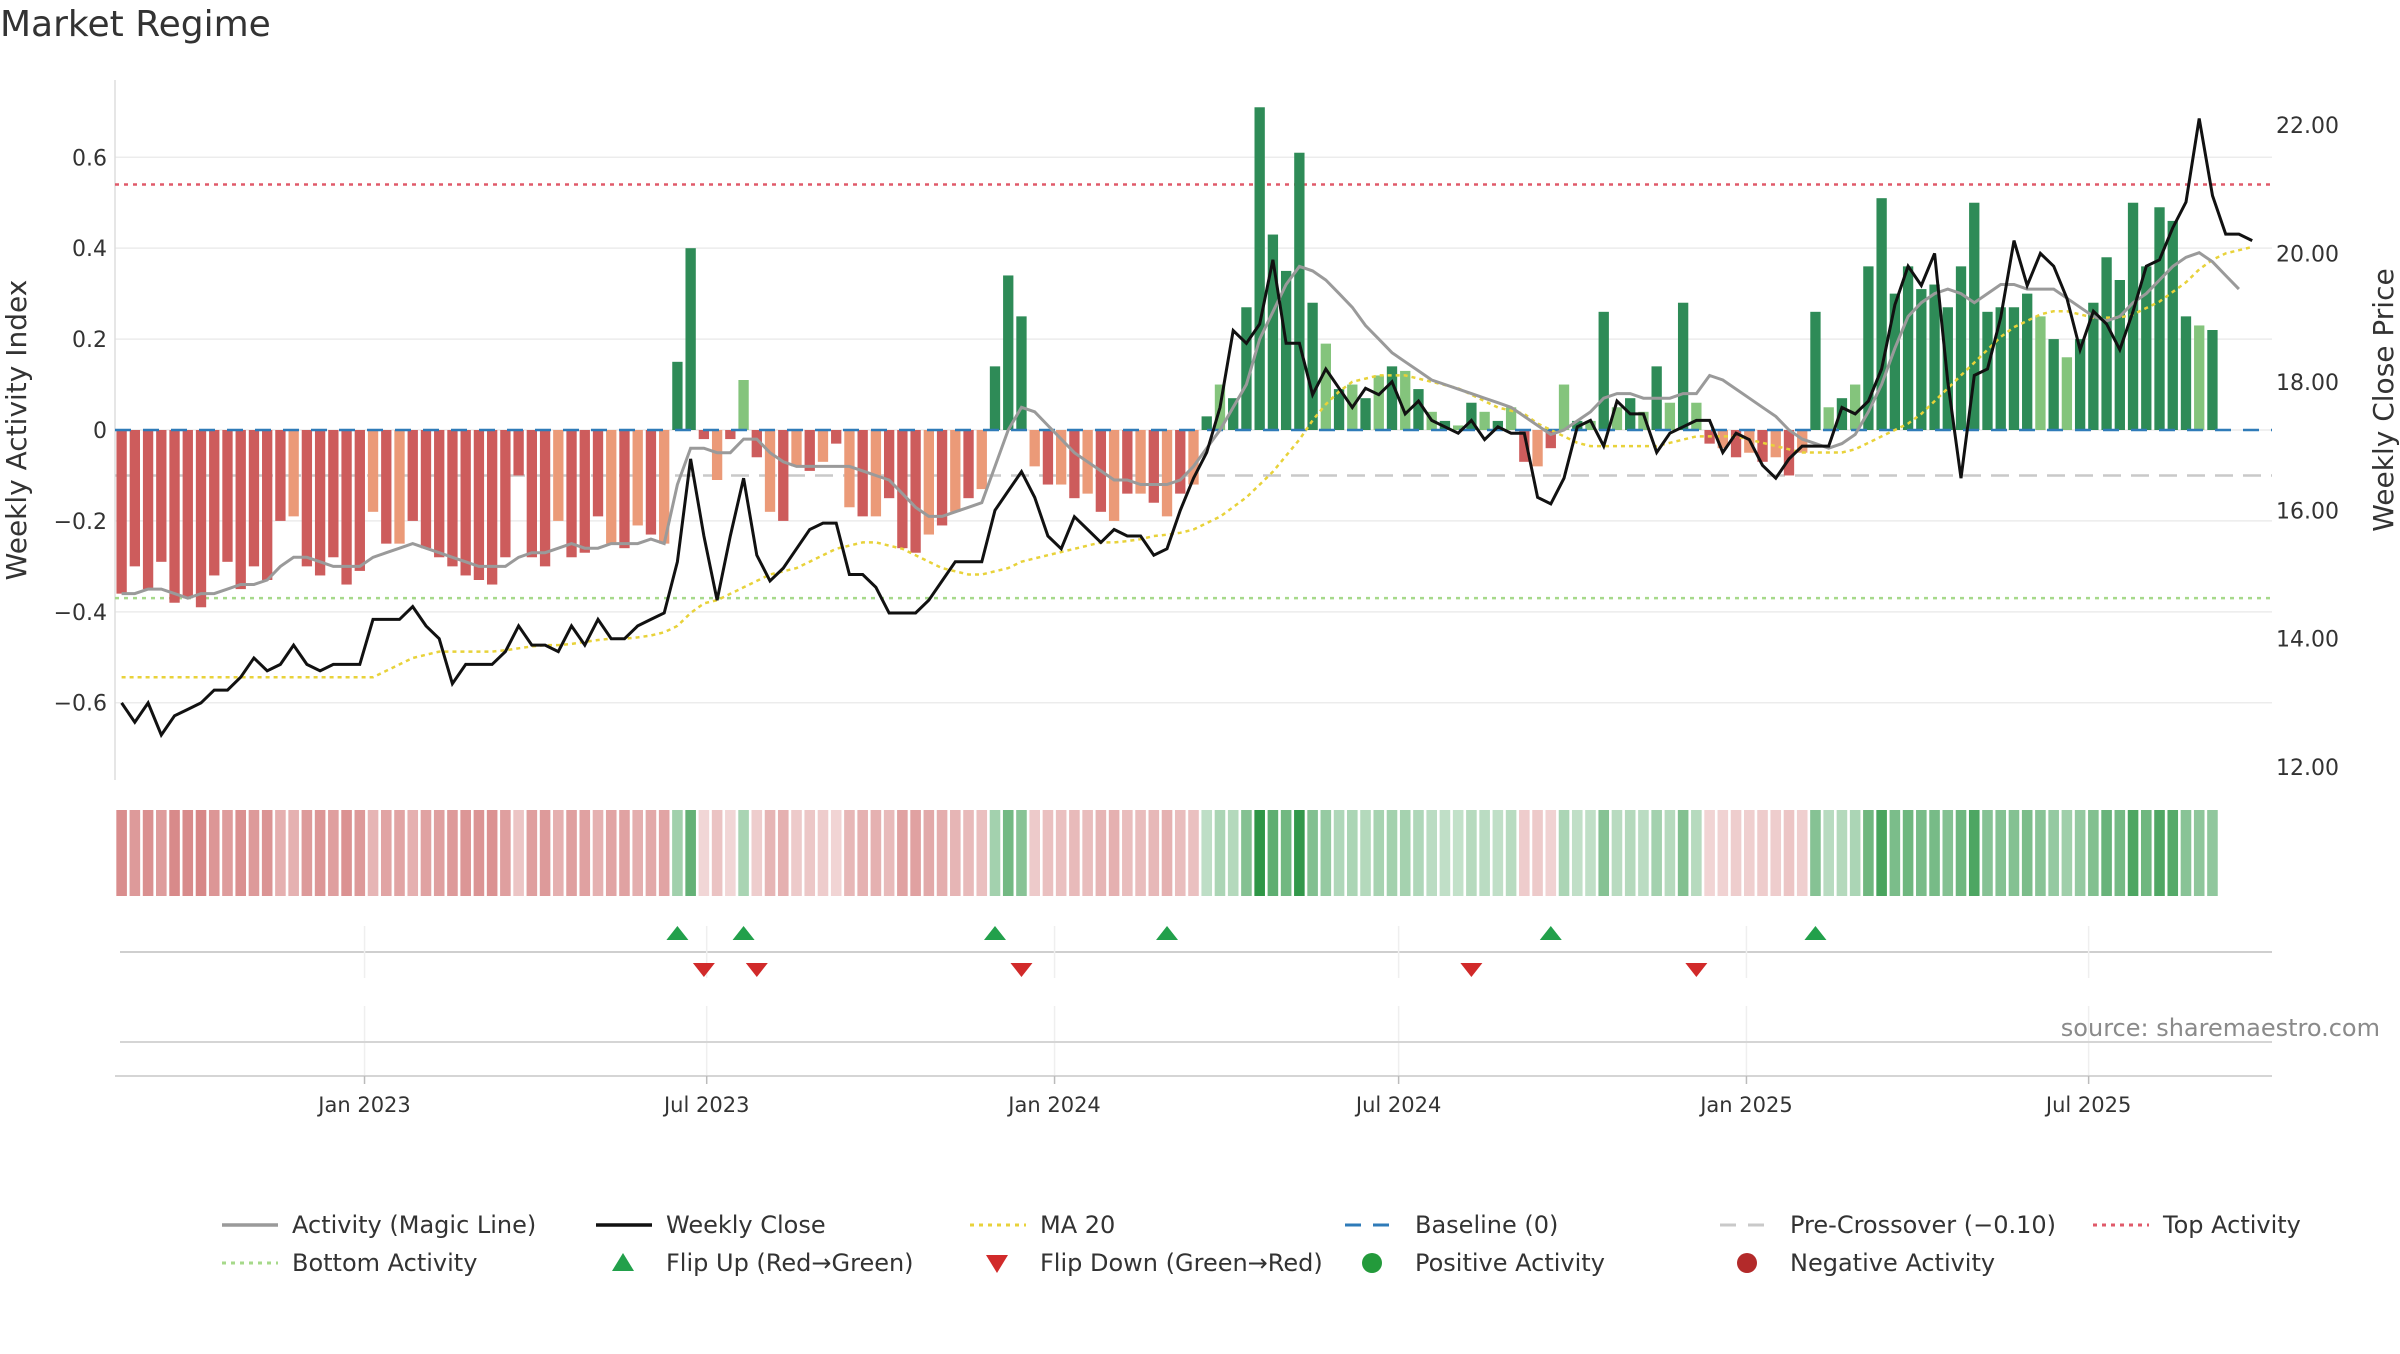 This screenshot has width=2400, height=1354. I want to click on legend-label: Positive Activity, so click(1510, 1263).